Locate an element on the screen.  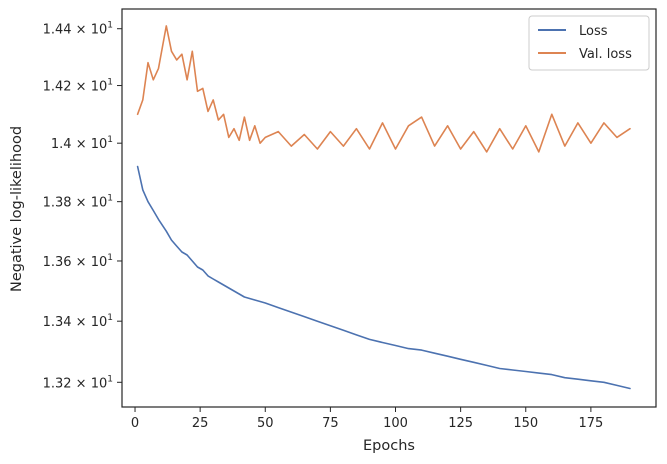
y-tick-label: 1.36 × 10¹ is located at coordinates (78, 261).